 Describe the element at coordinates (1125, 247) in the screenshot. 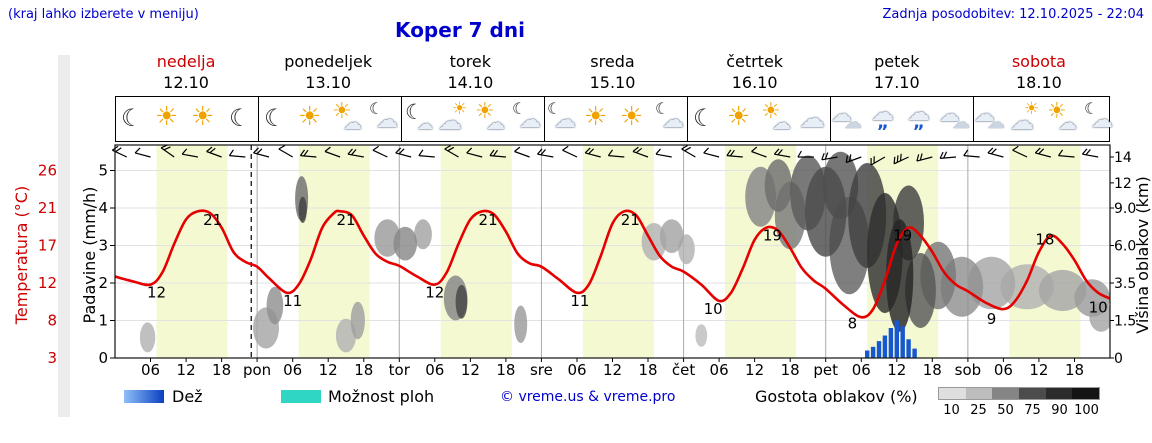

I see `svg-text: 6.0` at that location.